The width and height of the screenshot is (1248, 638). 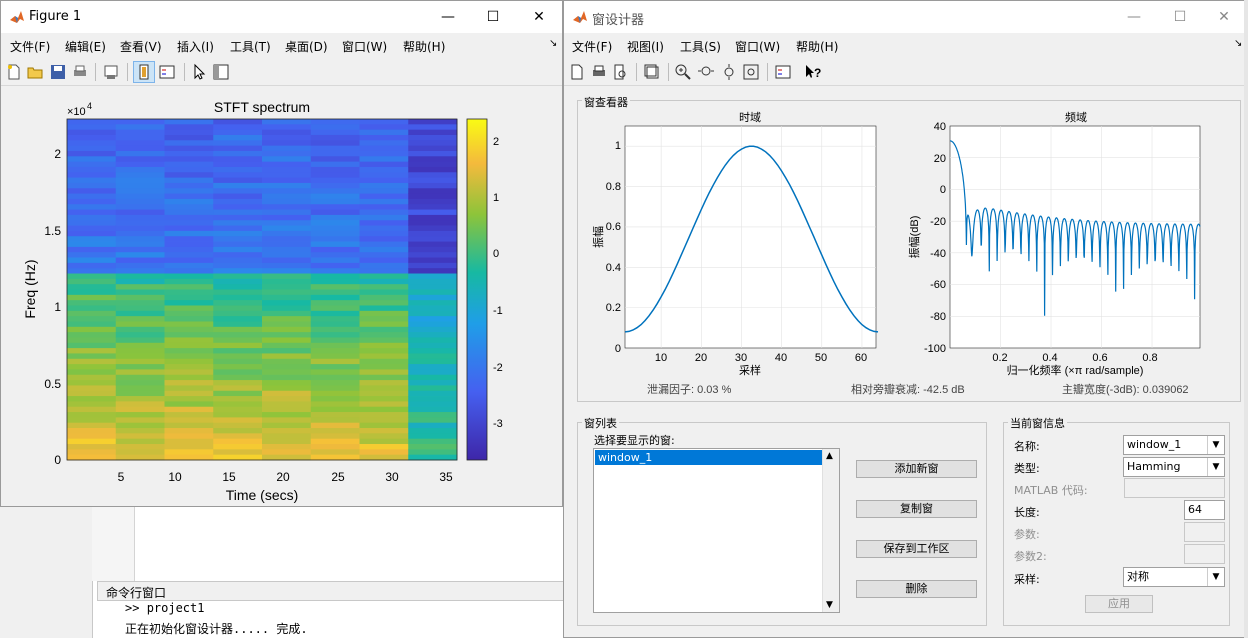 I want to click on print-preview-icon, so click(x=620, y=72).